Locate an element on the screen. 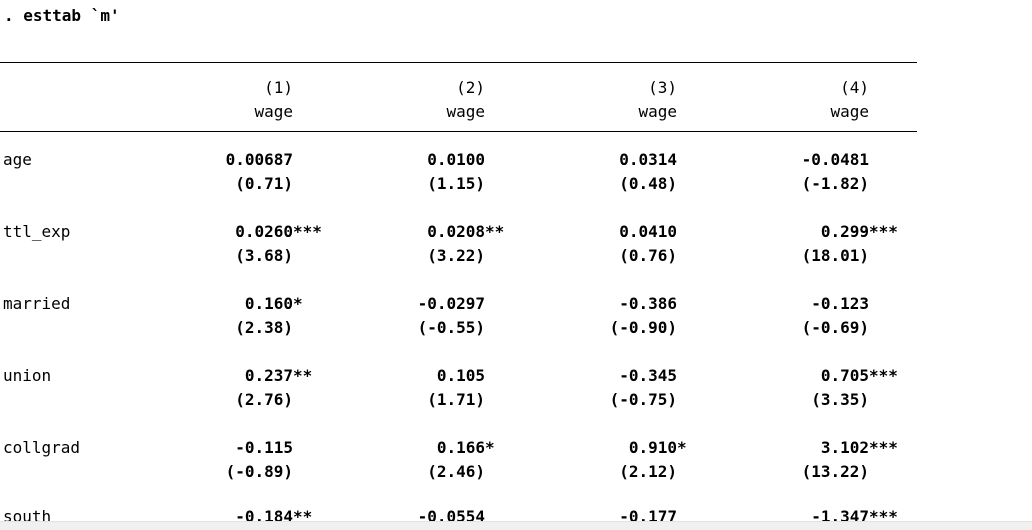 This screenshot has width=1032, height=530. tstat-cell: (-0.90) is located at coordinates (643, 327).